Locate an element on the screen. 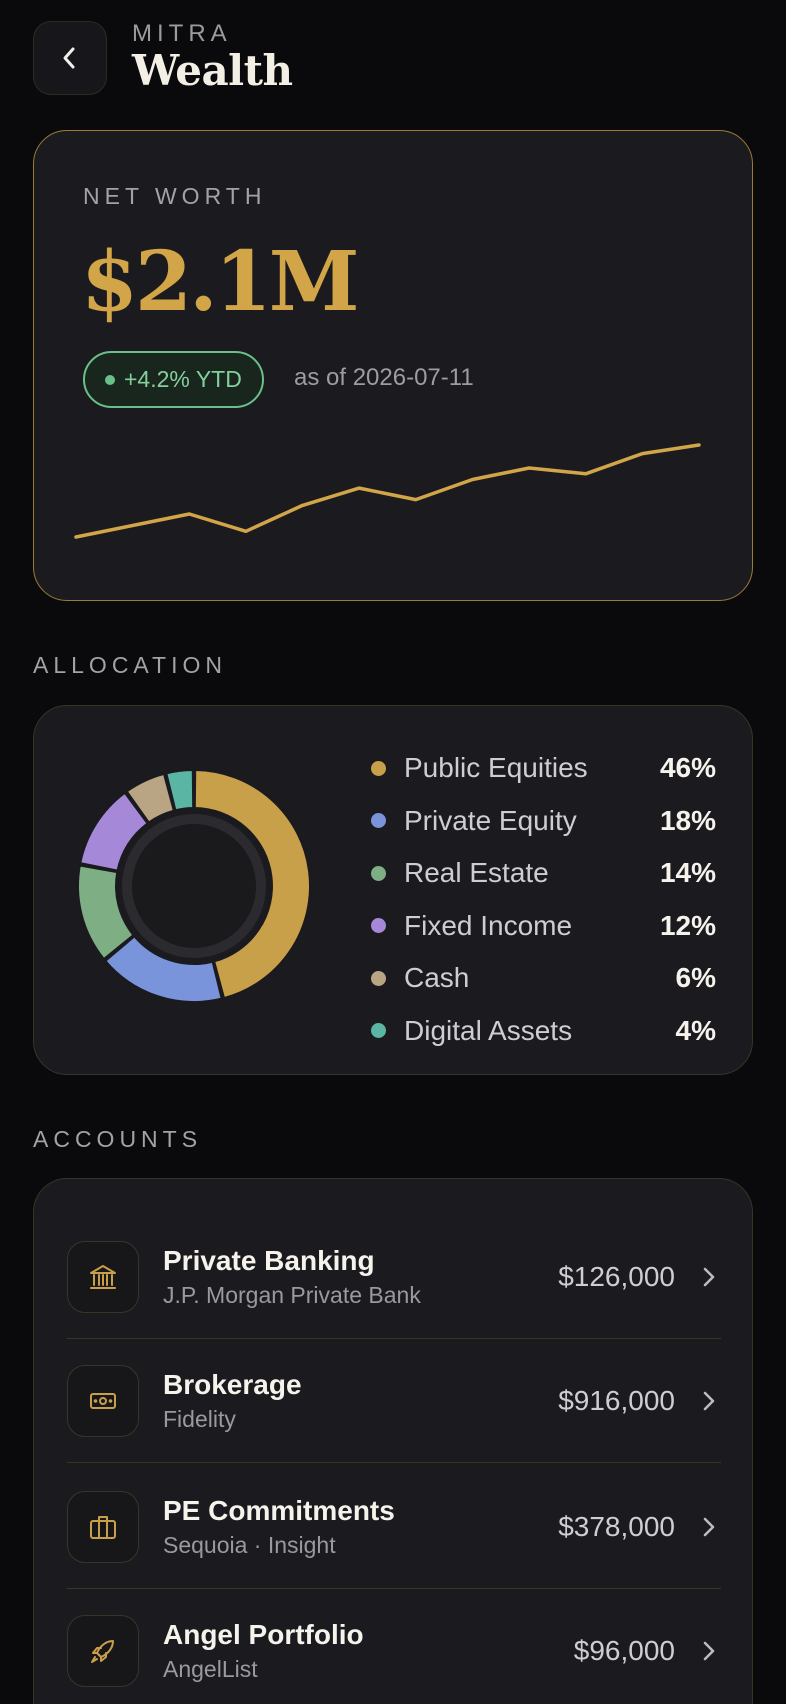  account-name: Private Banking is located at coordinates (269, 1260).